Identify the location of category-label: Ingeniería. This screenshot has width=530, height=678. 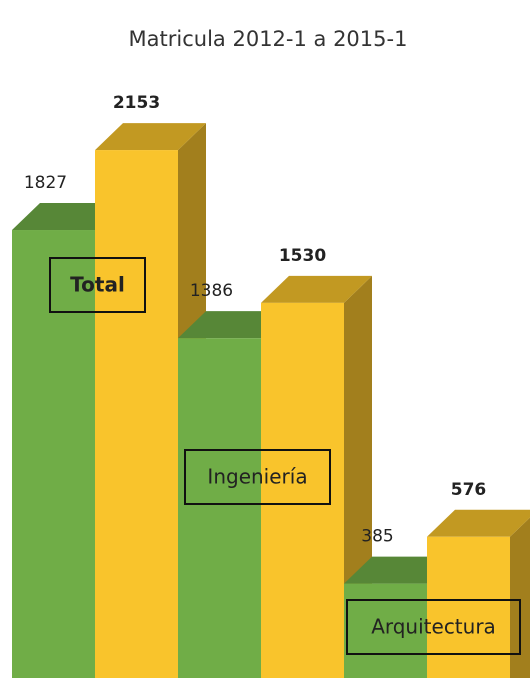
(257, 477).